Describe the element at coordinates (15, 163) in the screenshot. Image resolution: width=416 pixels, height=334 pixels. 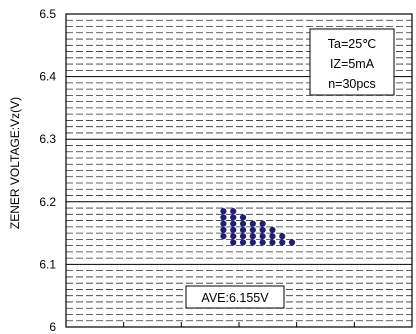
I see `y-axis-label: ZENER VOLTAGE:Vz(V)` at that location.